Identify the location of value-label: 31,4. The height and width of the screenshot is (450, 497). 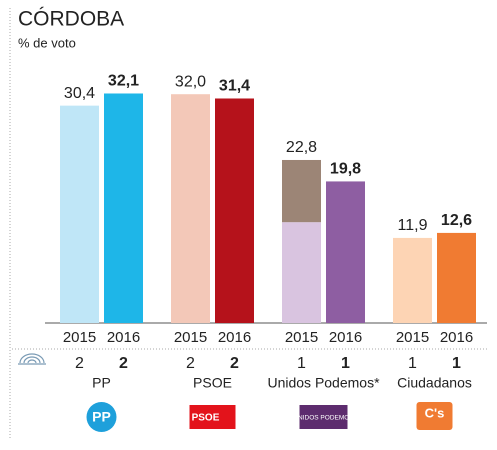
(234, 86).